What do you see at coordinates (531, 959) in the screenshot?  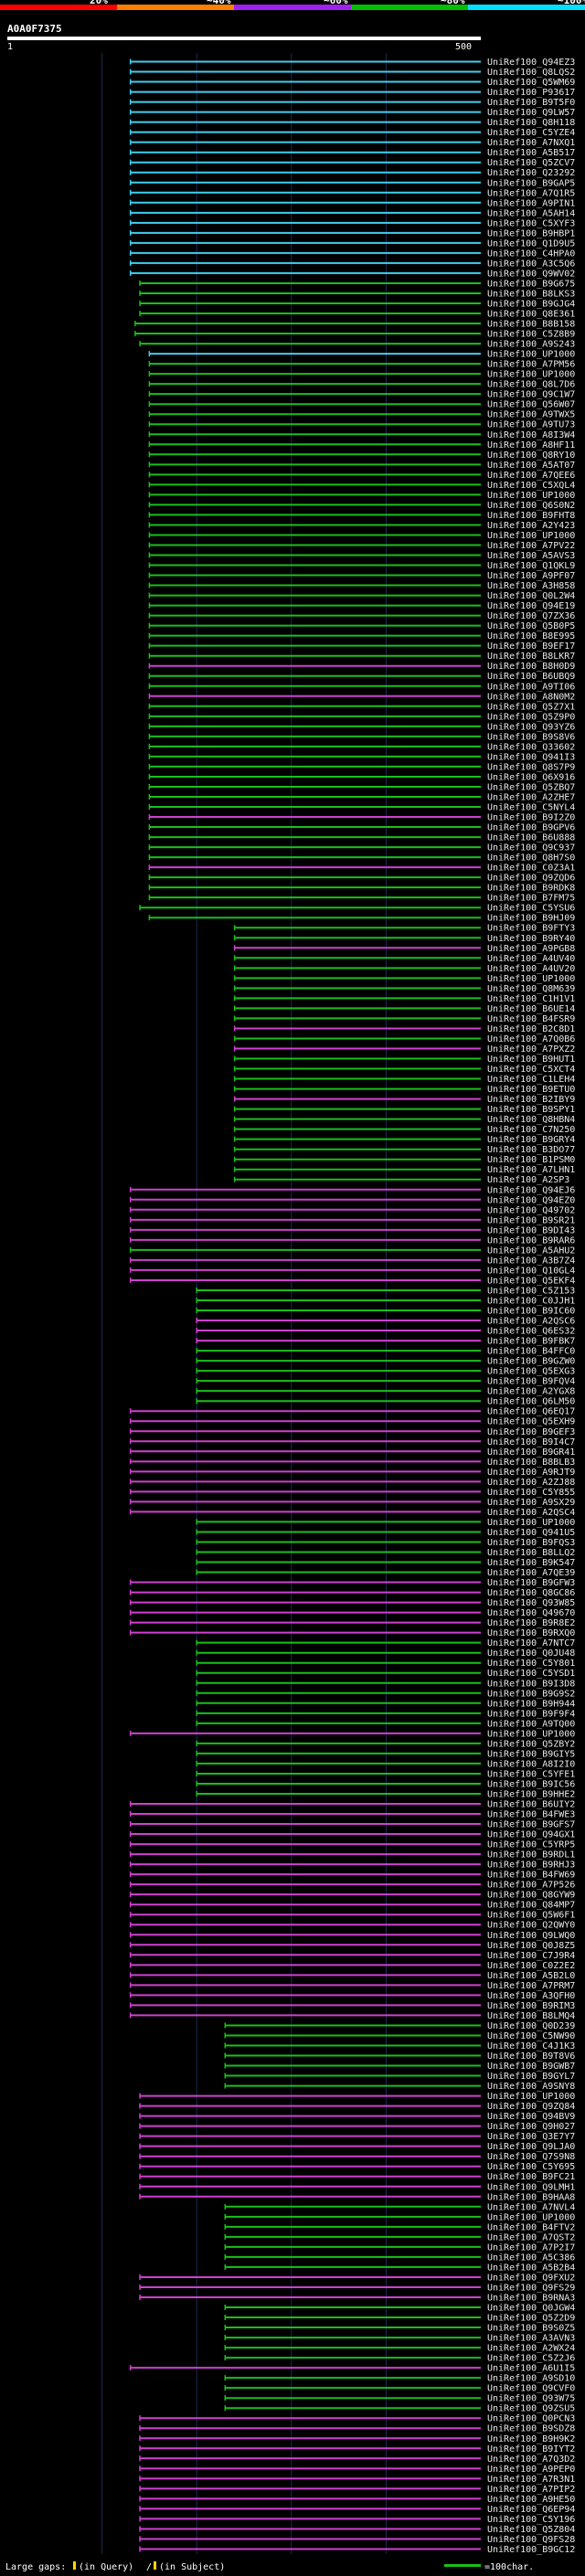 I see `hit-id-label: UniRef100_A4UV40` at bounding box center [531, 959].